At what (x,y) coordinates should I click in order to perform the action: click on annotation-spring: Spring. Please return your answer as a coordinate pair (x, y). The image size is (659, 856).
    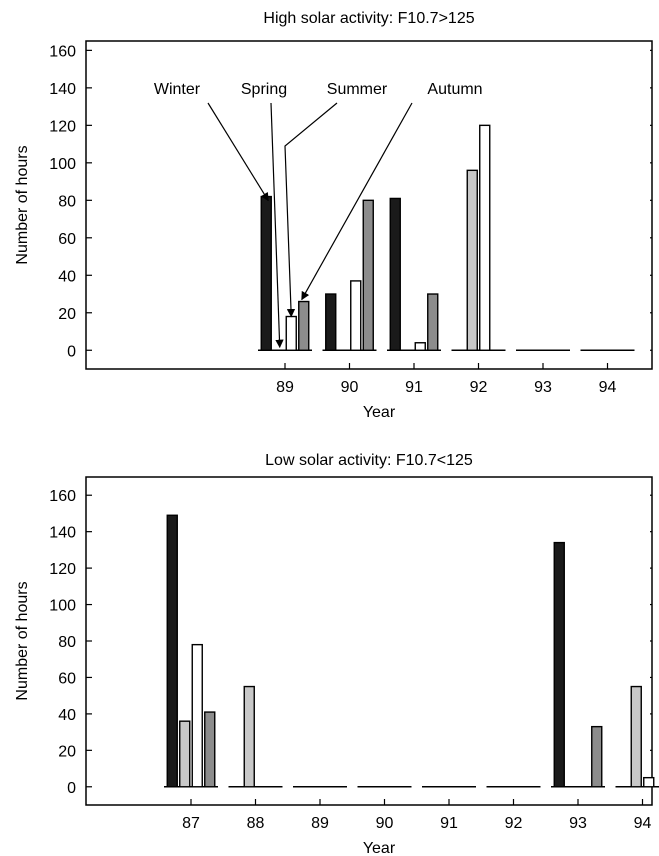
    Looking at the image, I should click on (264, 89).